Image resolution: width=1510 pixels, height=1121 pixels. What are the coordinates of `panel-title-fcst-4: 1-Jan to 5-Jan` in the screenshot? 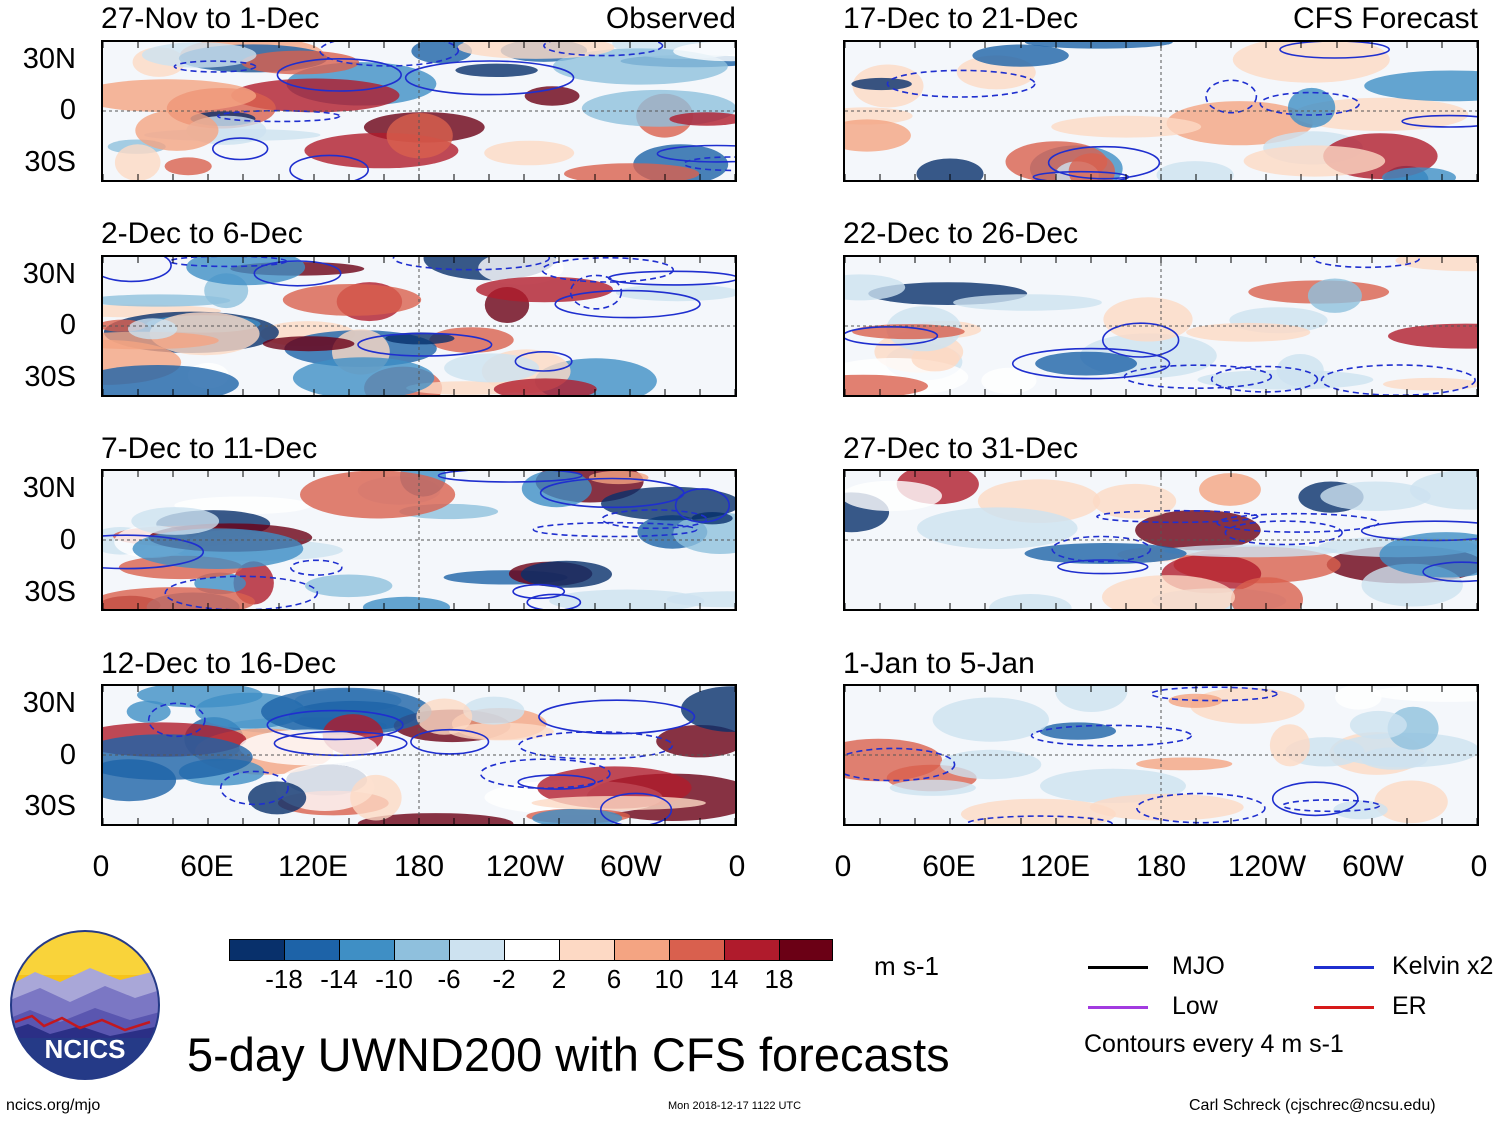 It's located at (939, 663).